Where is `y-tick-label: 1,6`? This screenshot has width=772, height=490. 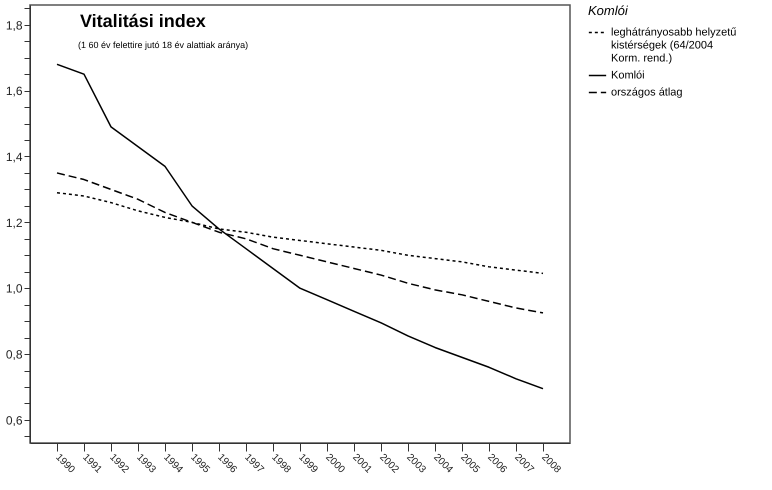 y-tick-label: 1,6 is located at coordinates (14, 91).